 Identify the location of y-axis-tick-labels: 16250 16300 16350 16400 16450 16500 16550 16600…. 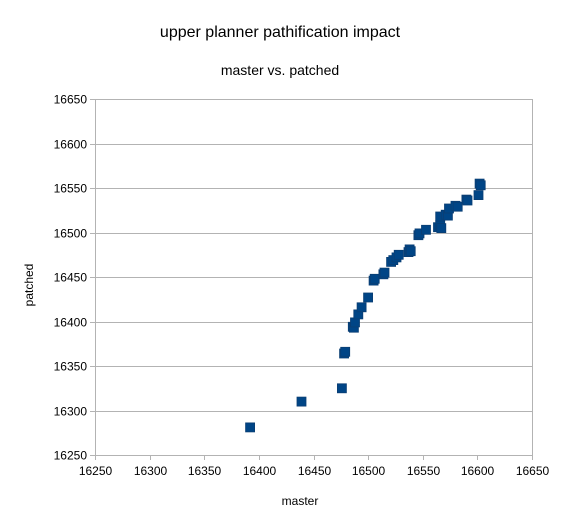
(71, 278).